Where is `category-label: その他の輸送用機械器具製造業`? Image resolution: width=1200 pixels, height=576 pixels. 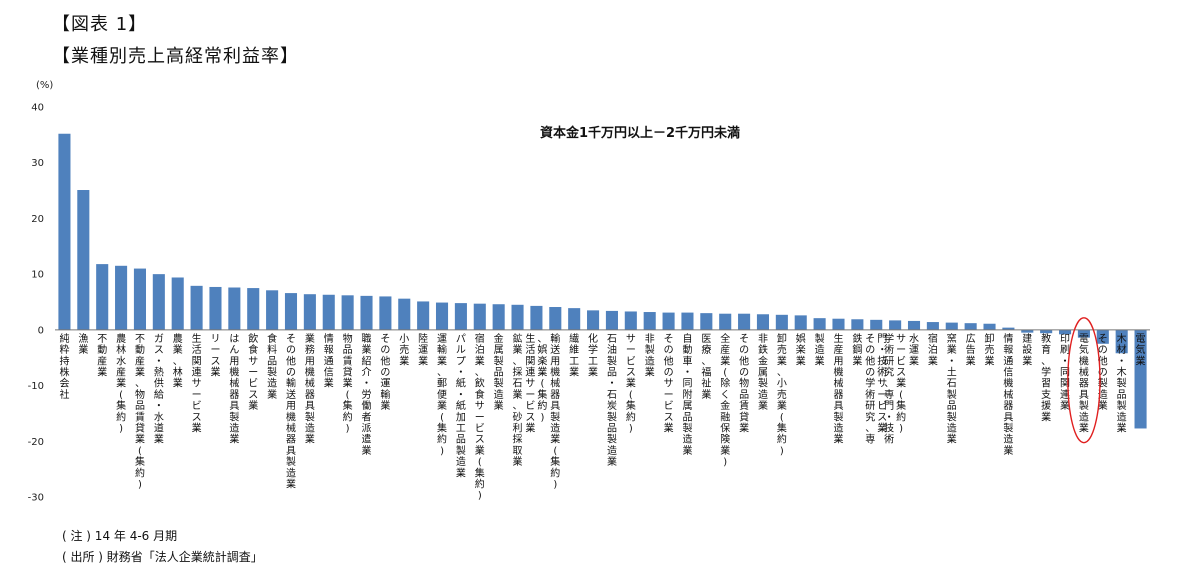 category-label: その他の輸送用機械器具製造業 is located at coordinates (291, 412).